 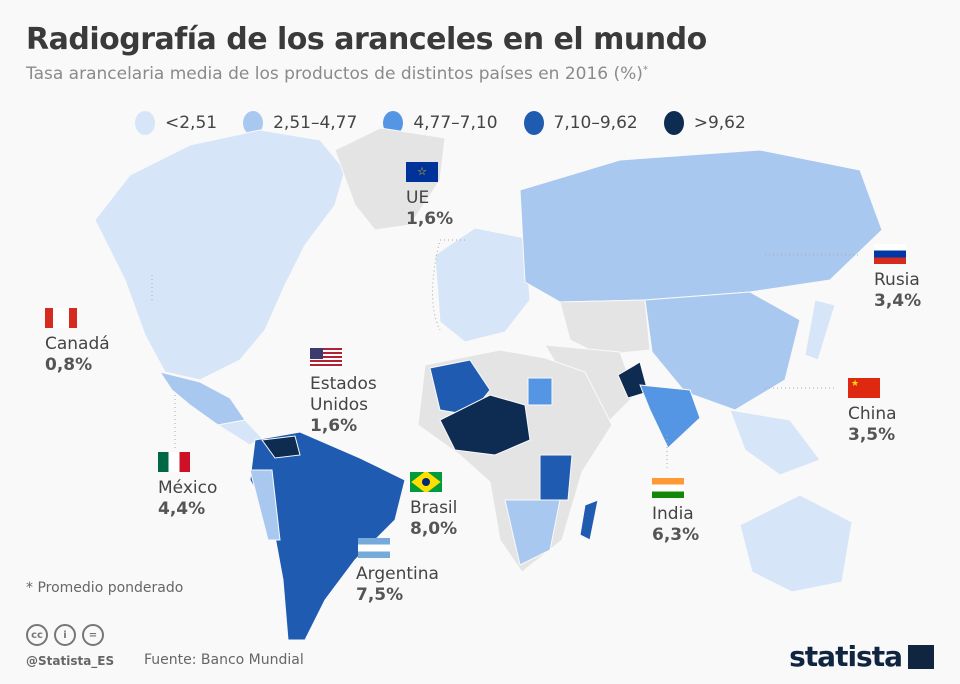 What do you see at coordinates (37, 635) in the screenshot?
I see `cc-icon: cc` at bounding box center [37, 635].